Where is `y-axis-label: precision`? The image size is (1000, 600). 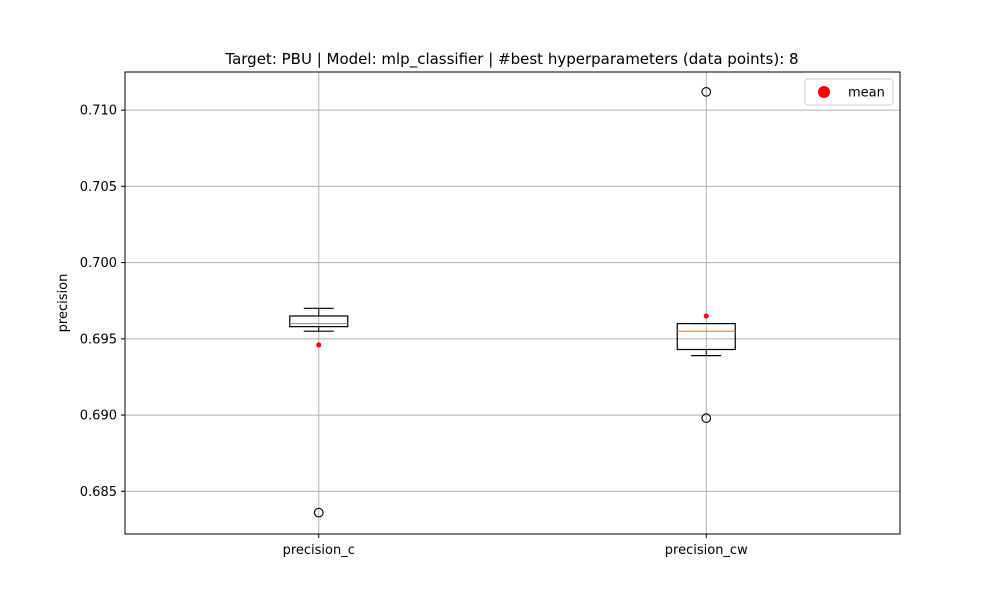 y-axis-label: precision is located at coordinates (63, 303).